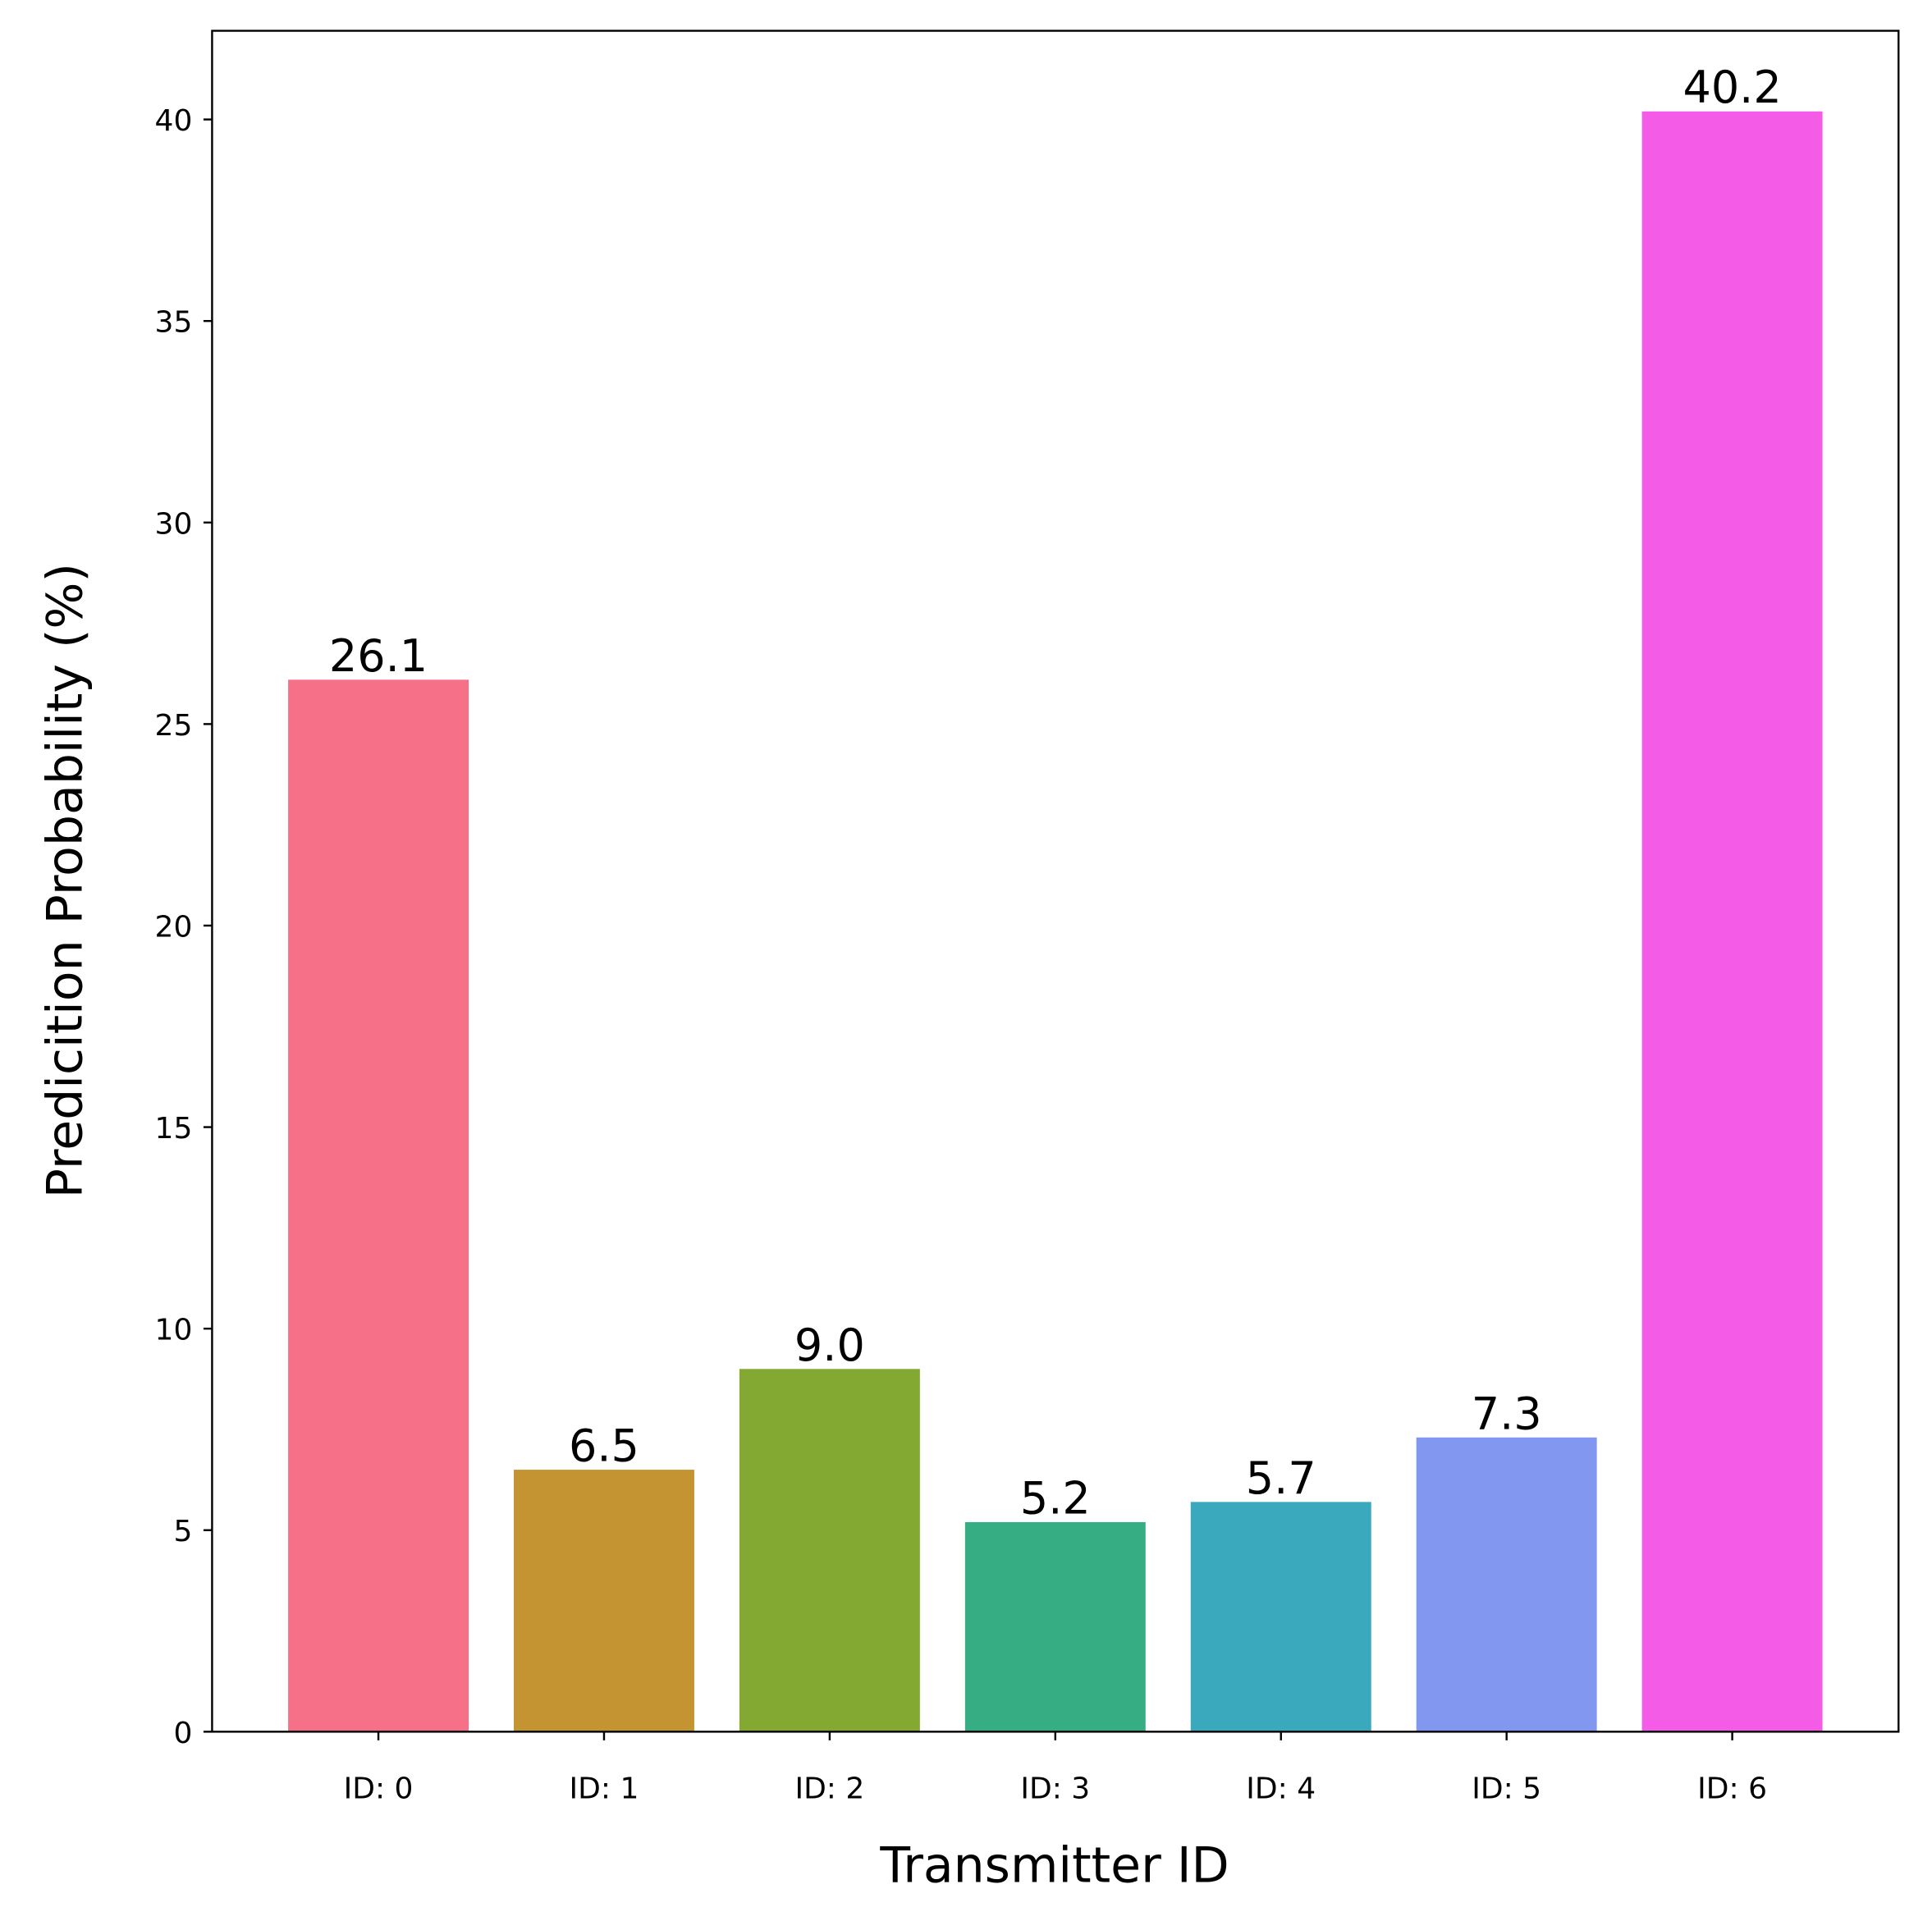 The height and width of the screenshot is (1930, 1932). What do you see at coordinates (1055, 1498) in the screenshot?
I see `value-label-3: 5.2` at bounding box center [1055, 1498].